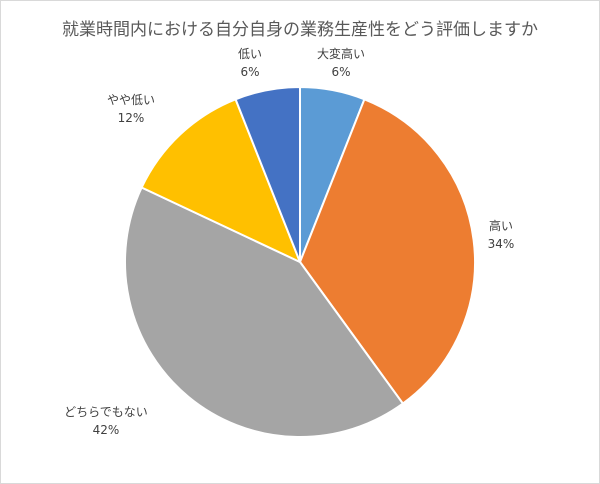  I want to click on chart-title: 就業時間内における自分自身の業務生産性をどう評価しますか, so click(300, 30).